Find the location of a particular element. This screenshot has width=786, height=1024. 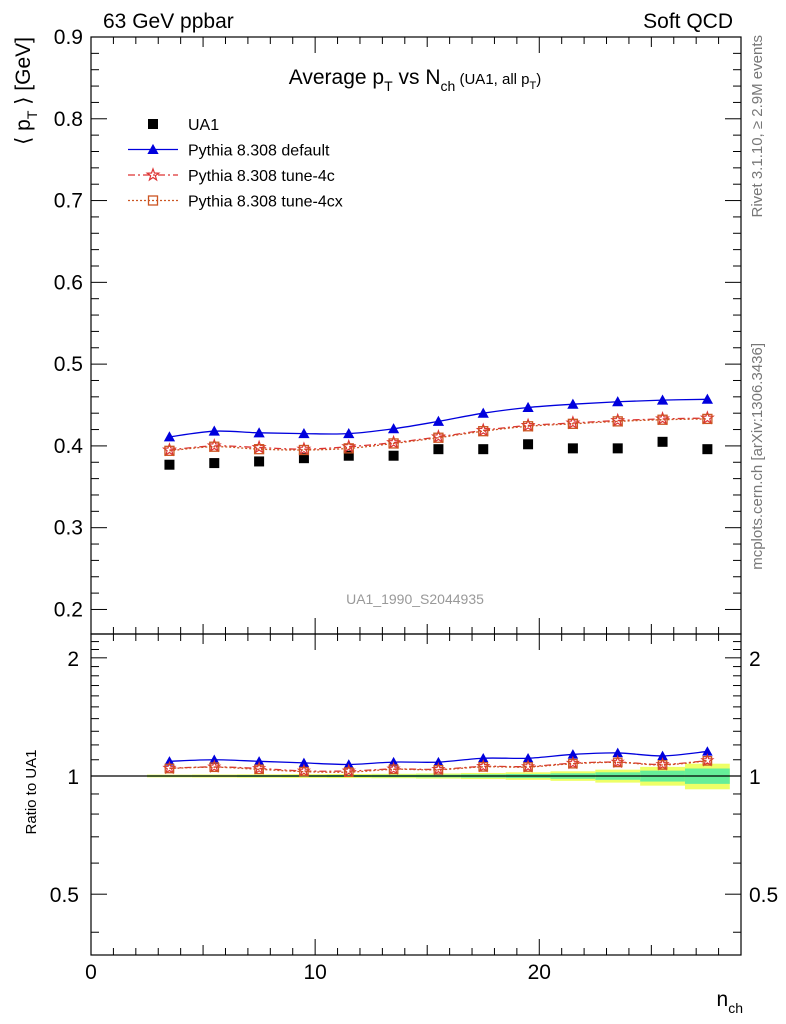

analysis-tag: UA1_1990_S2044935 is located at coordinates (415, 599).